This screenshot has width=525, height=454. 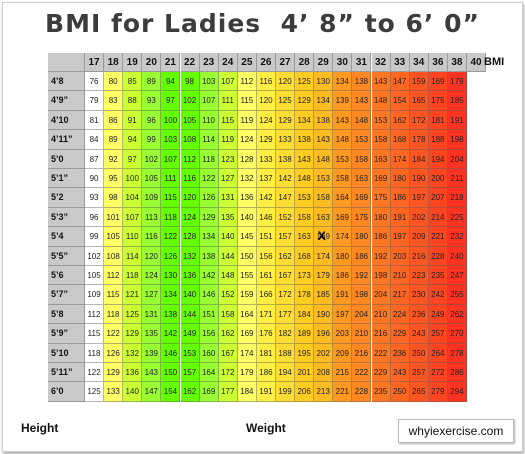 I want to click on weight-cell: 135, so click(x=228, y=217).